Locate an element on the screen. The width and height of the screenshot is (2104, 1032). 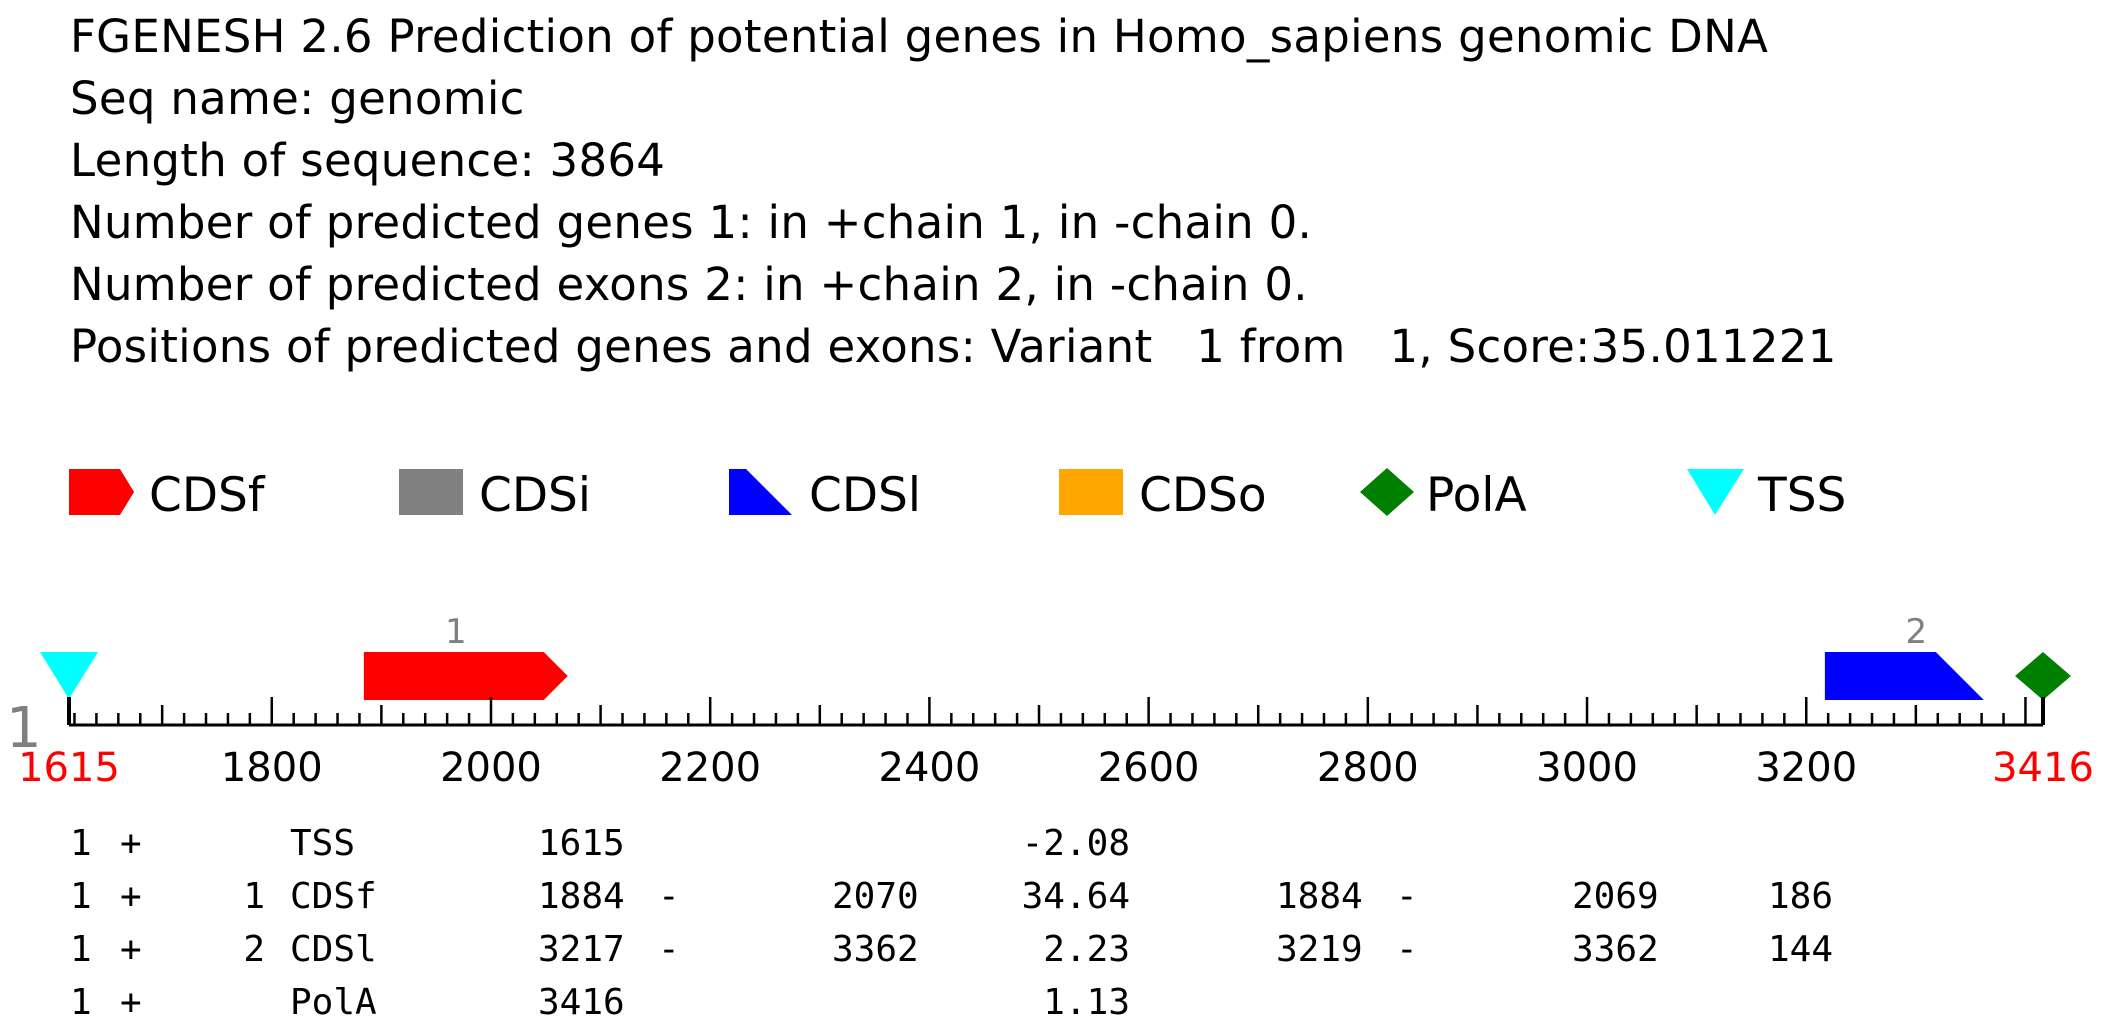
tick-label: 2800 is located at coordinates (1368, 768).